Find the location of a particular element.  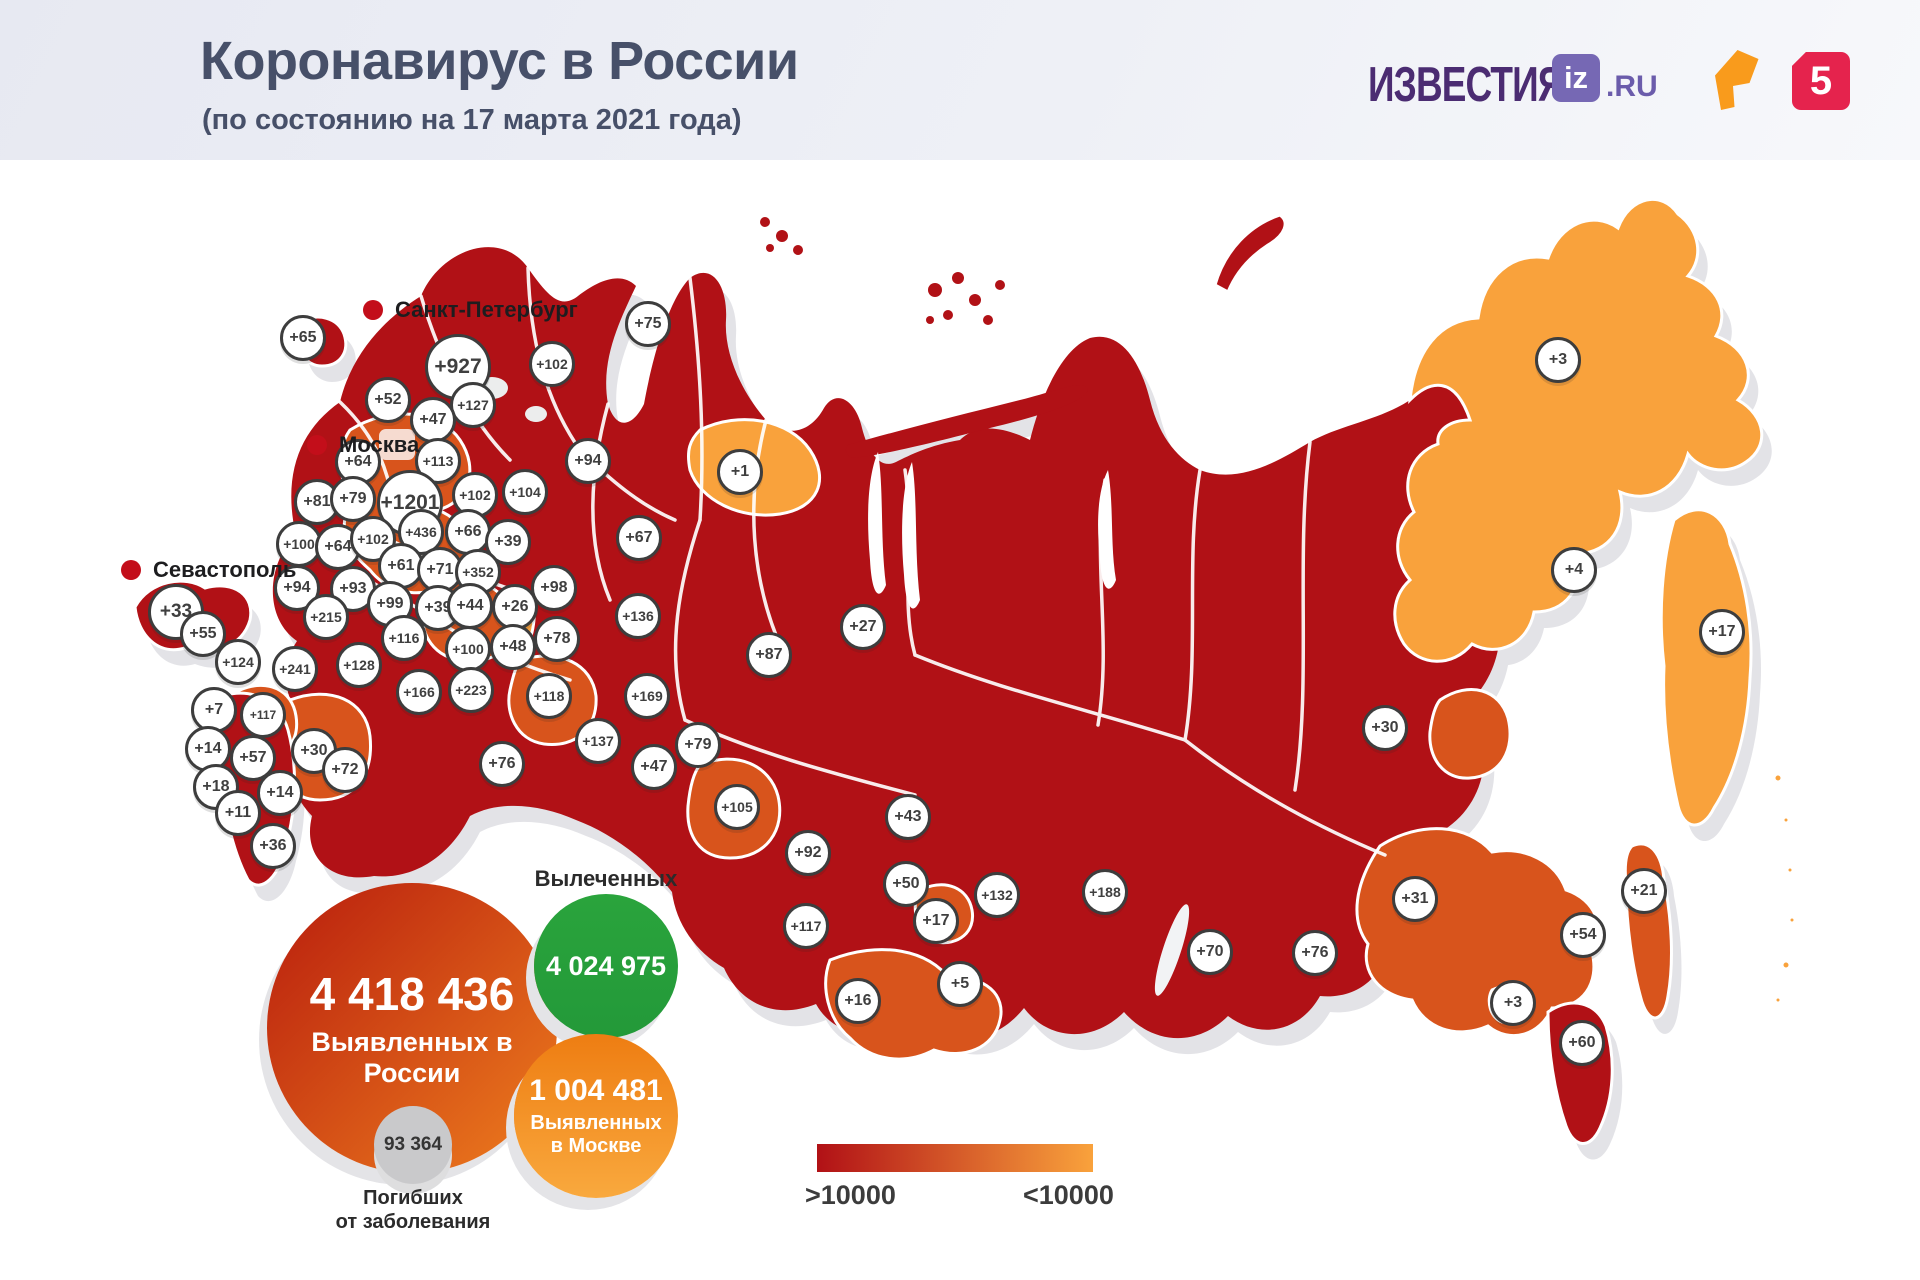

region-badge: +16 is located at coordinates (858, 1001).